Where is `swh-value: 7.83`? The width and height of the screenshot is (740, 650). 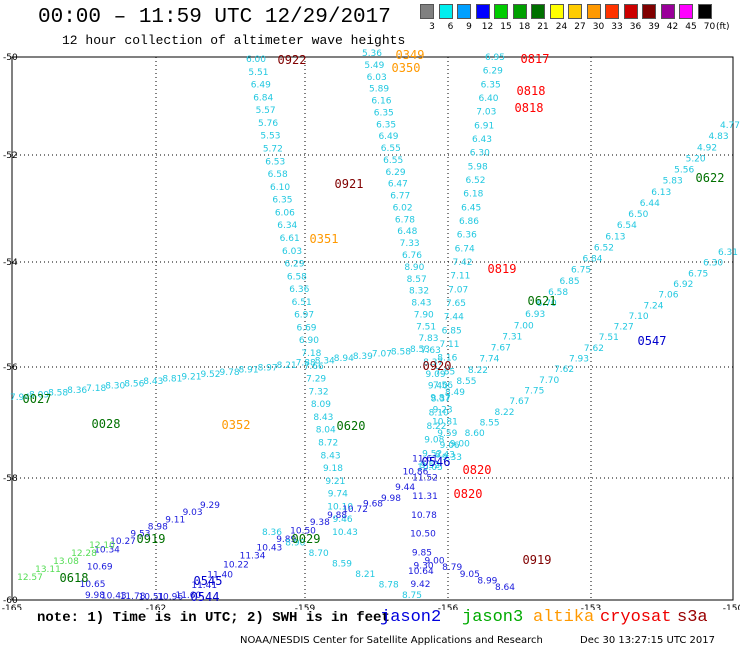 swh-value: 7.83 is located at coordinates (428, 339).